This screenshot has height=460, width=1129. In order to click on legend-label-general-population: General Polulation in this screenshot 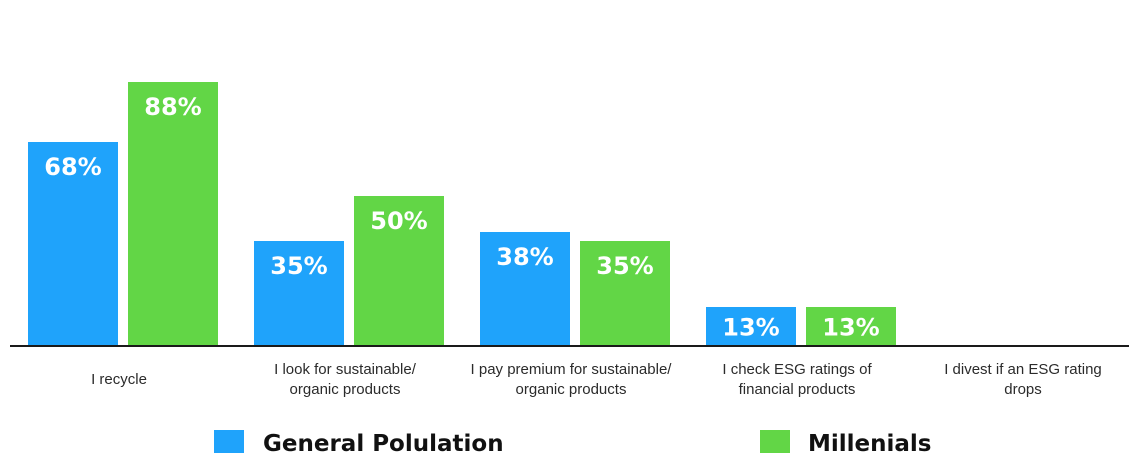, I will do `click(383, 444)`.